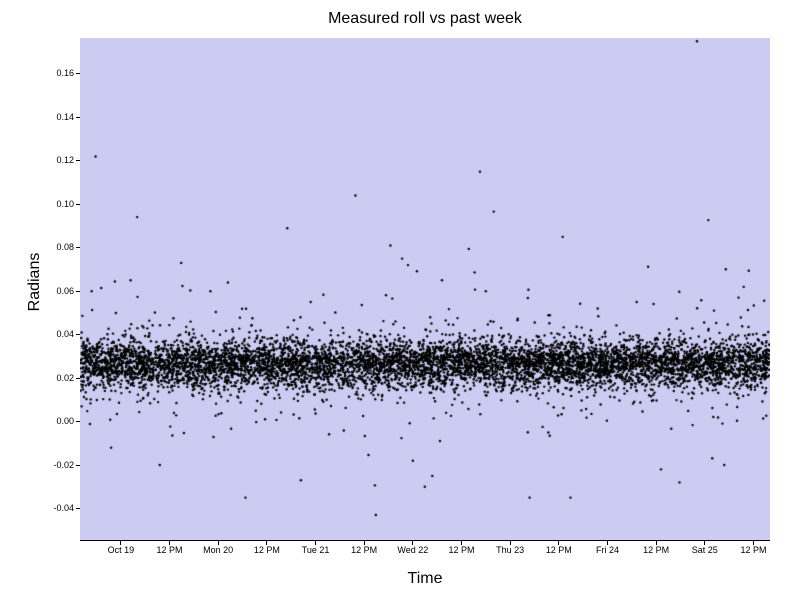 This screenshot has width=796, height=600. Describe the element at coordinates (607, 550) in the screenshot. I see `x-tick-label: Fri 24` at that location.